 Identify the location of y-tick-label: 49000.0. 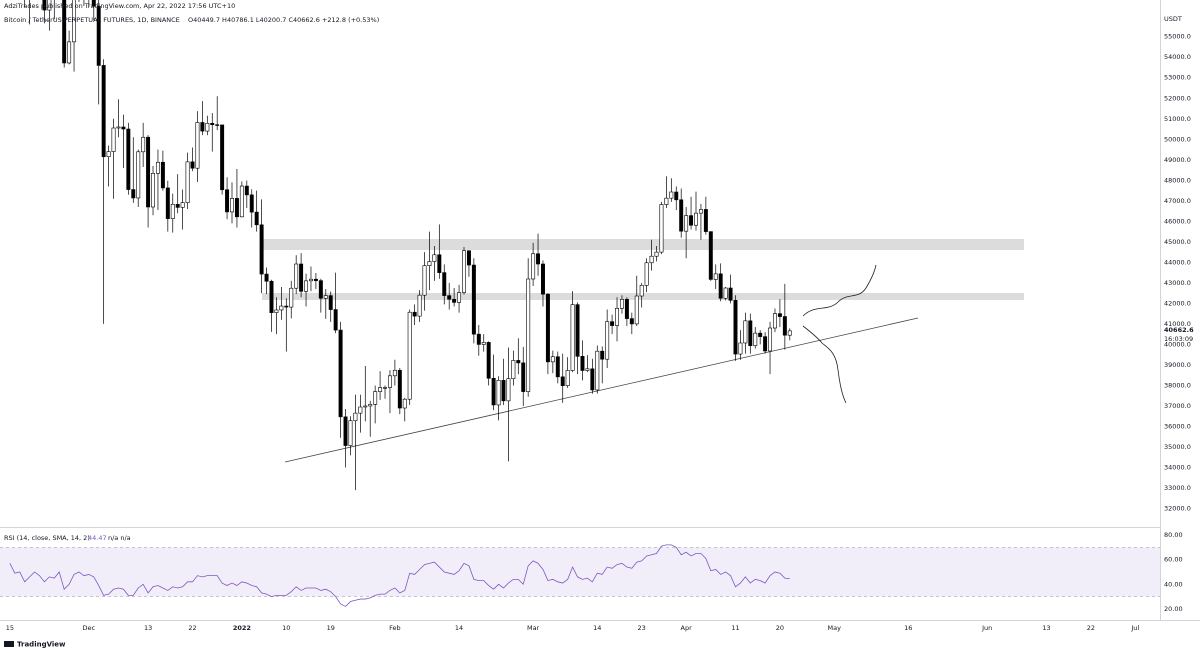
(1177, 160).